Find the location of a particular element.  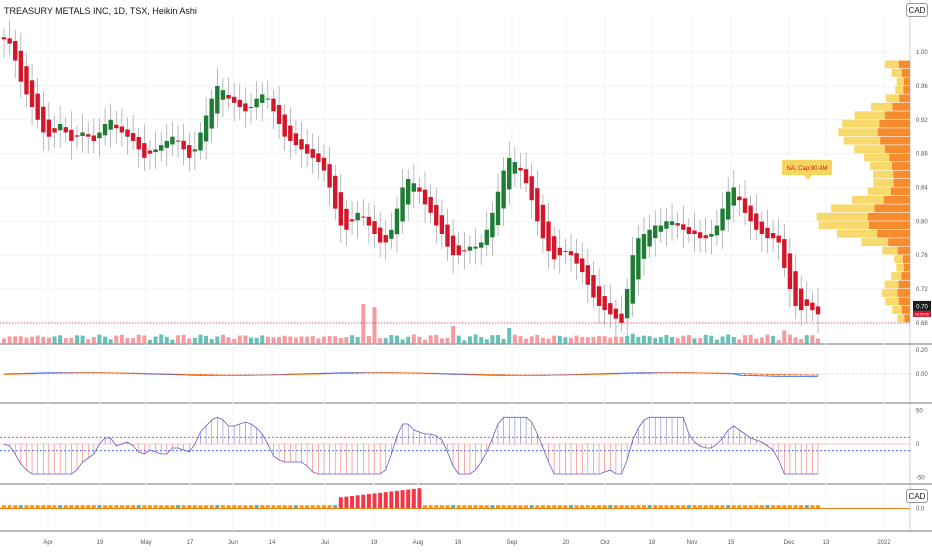

oscillator-line is located at coordinates (410, 445).